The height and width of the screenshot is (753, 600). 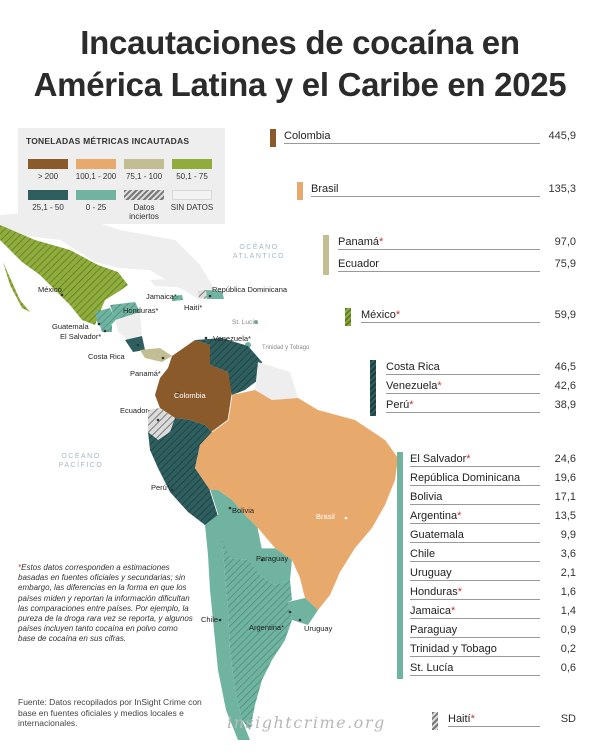 I want to click on legend-swatch-uncertain, so click(x=144, y=195).